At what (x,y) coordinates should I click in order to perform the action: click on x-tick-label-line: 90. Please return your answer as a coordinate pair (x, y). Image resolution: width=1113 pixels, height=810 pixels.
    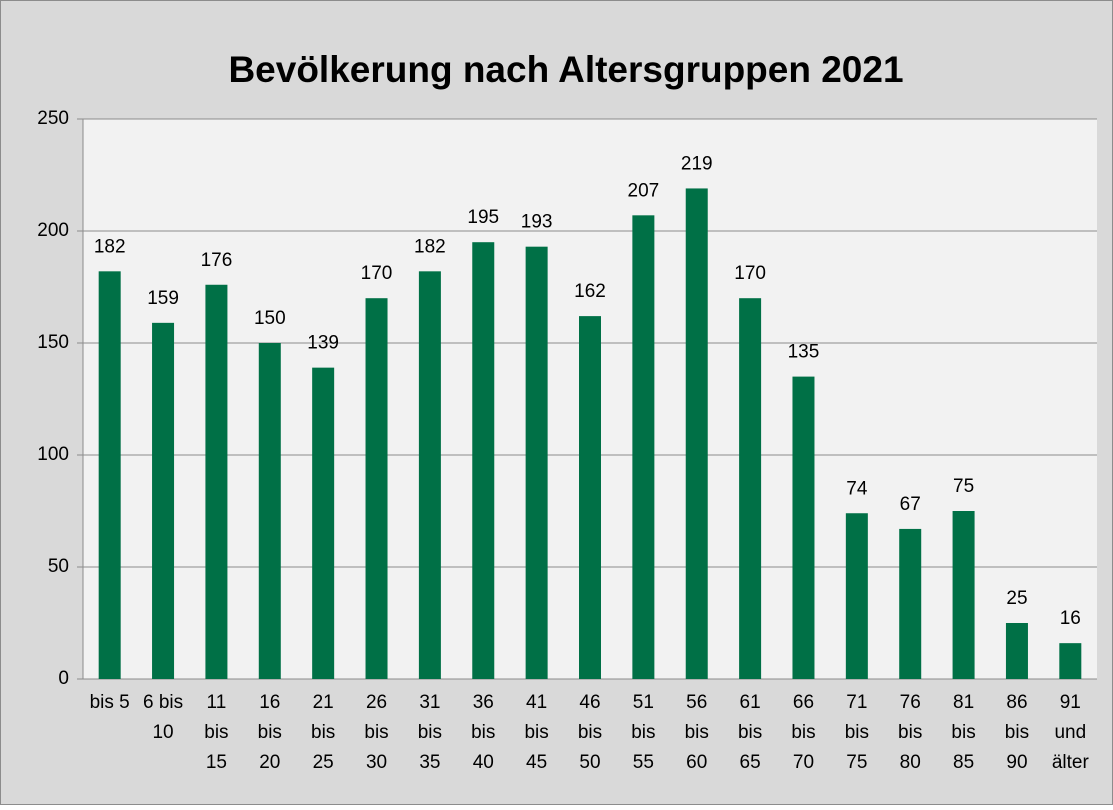
    Looking at the image, I should click on (1016, 762).